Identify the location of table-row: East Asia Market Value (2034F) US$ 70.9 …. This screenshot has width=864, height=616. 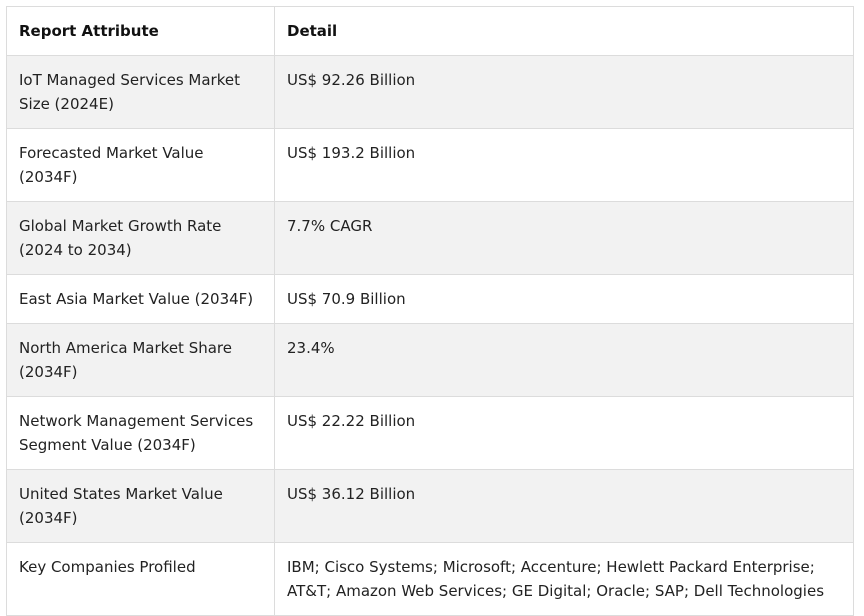
(430, 299).